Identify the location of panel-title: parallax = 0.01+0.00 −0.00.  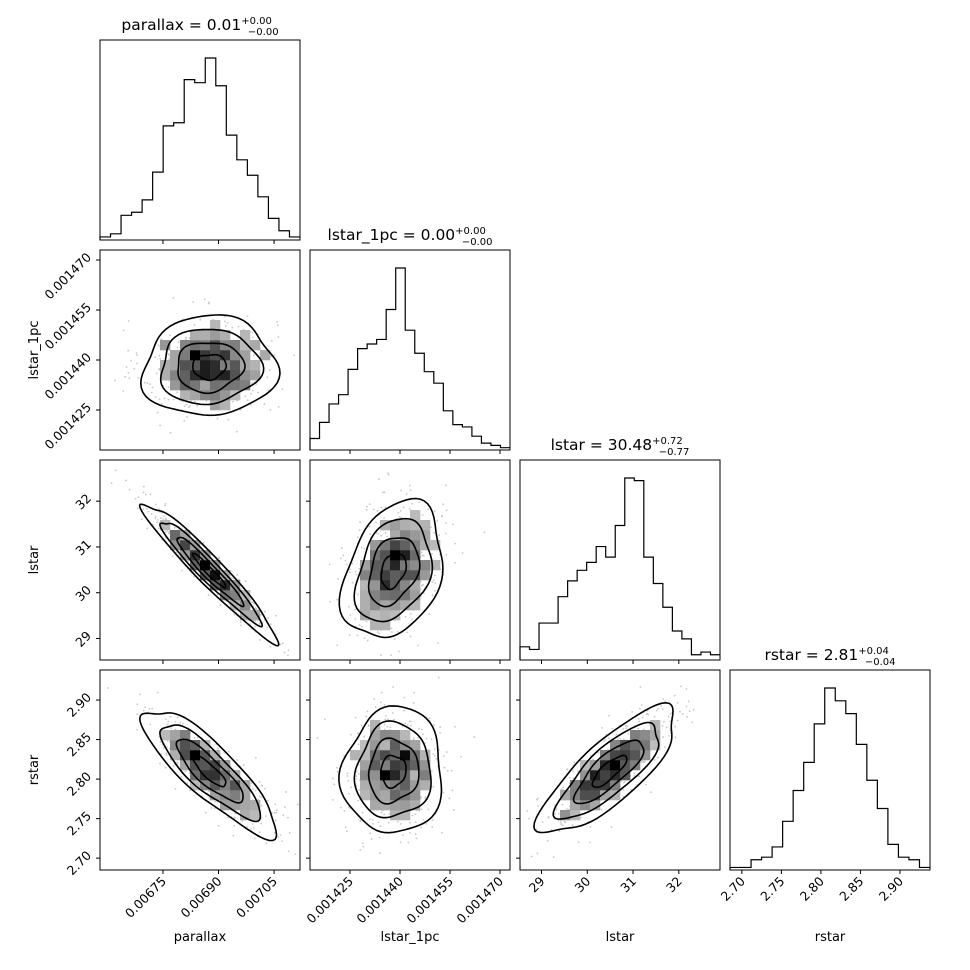
(199, 27).